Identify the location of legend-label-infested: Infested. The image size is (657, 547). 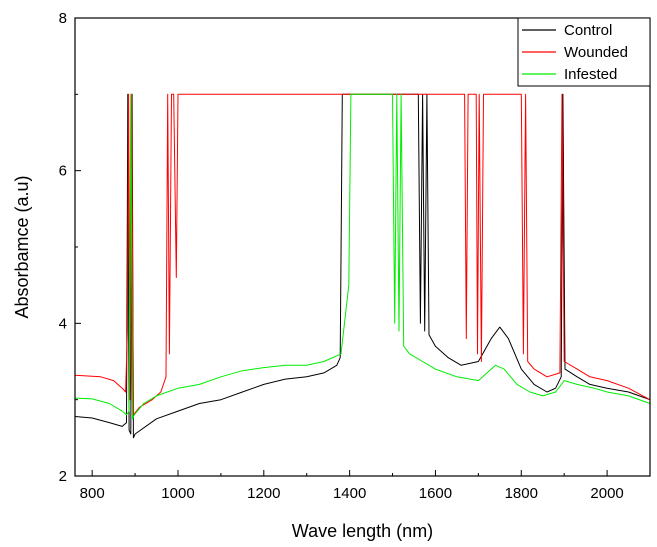
(590, 74).